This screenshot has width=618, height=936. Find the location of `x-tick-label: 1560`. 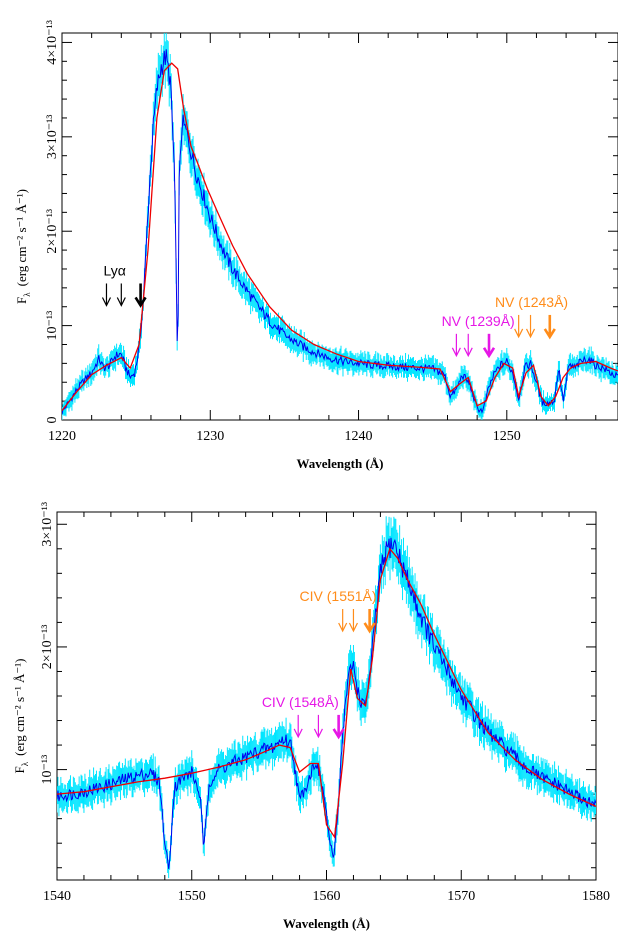

x-tick-label: 1560 is located at coordinates (327, 896).